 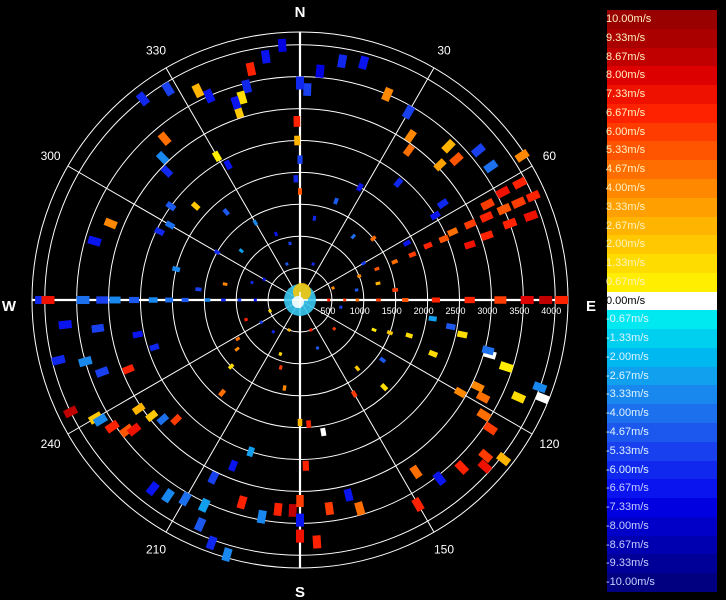 What do you see at coordinates (627, 338) in the screenshot?
I see `legend-label: -1.33m/s` at bounding box center [627, 338].